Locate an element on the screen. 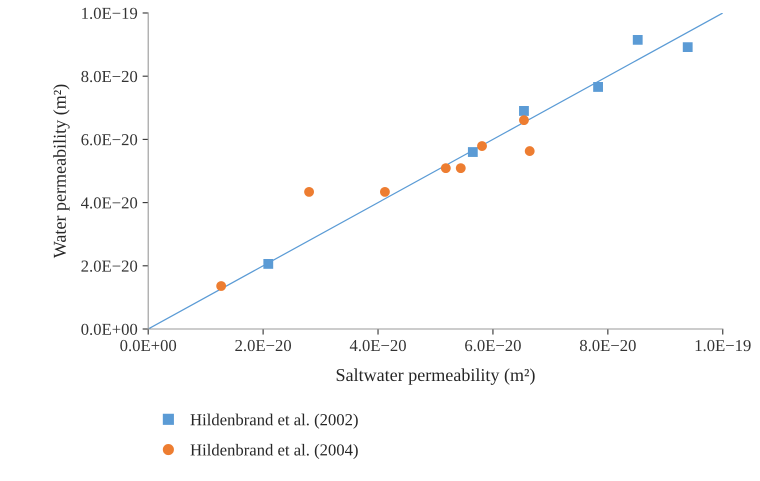 This screenshot has height=481, width=760. x-tick-label: 6.0E−20 is located at coordinates (493, 346).